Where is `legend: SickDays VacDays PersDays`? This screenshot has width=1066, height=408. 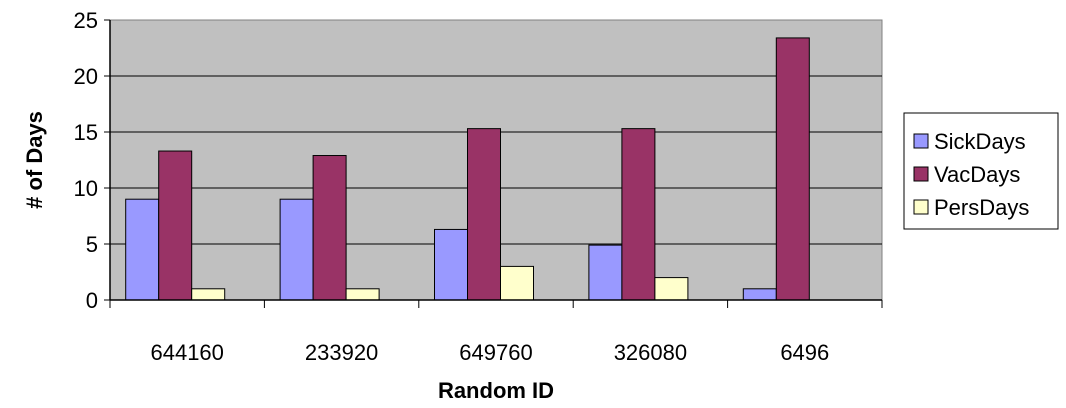
legend: SickDays VacDays PersDays is located at coordinates (981, 171).